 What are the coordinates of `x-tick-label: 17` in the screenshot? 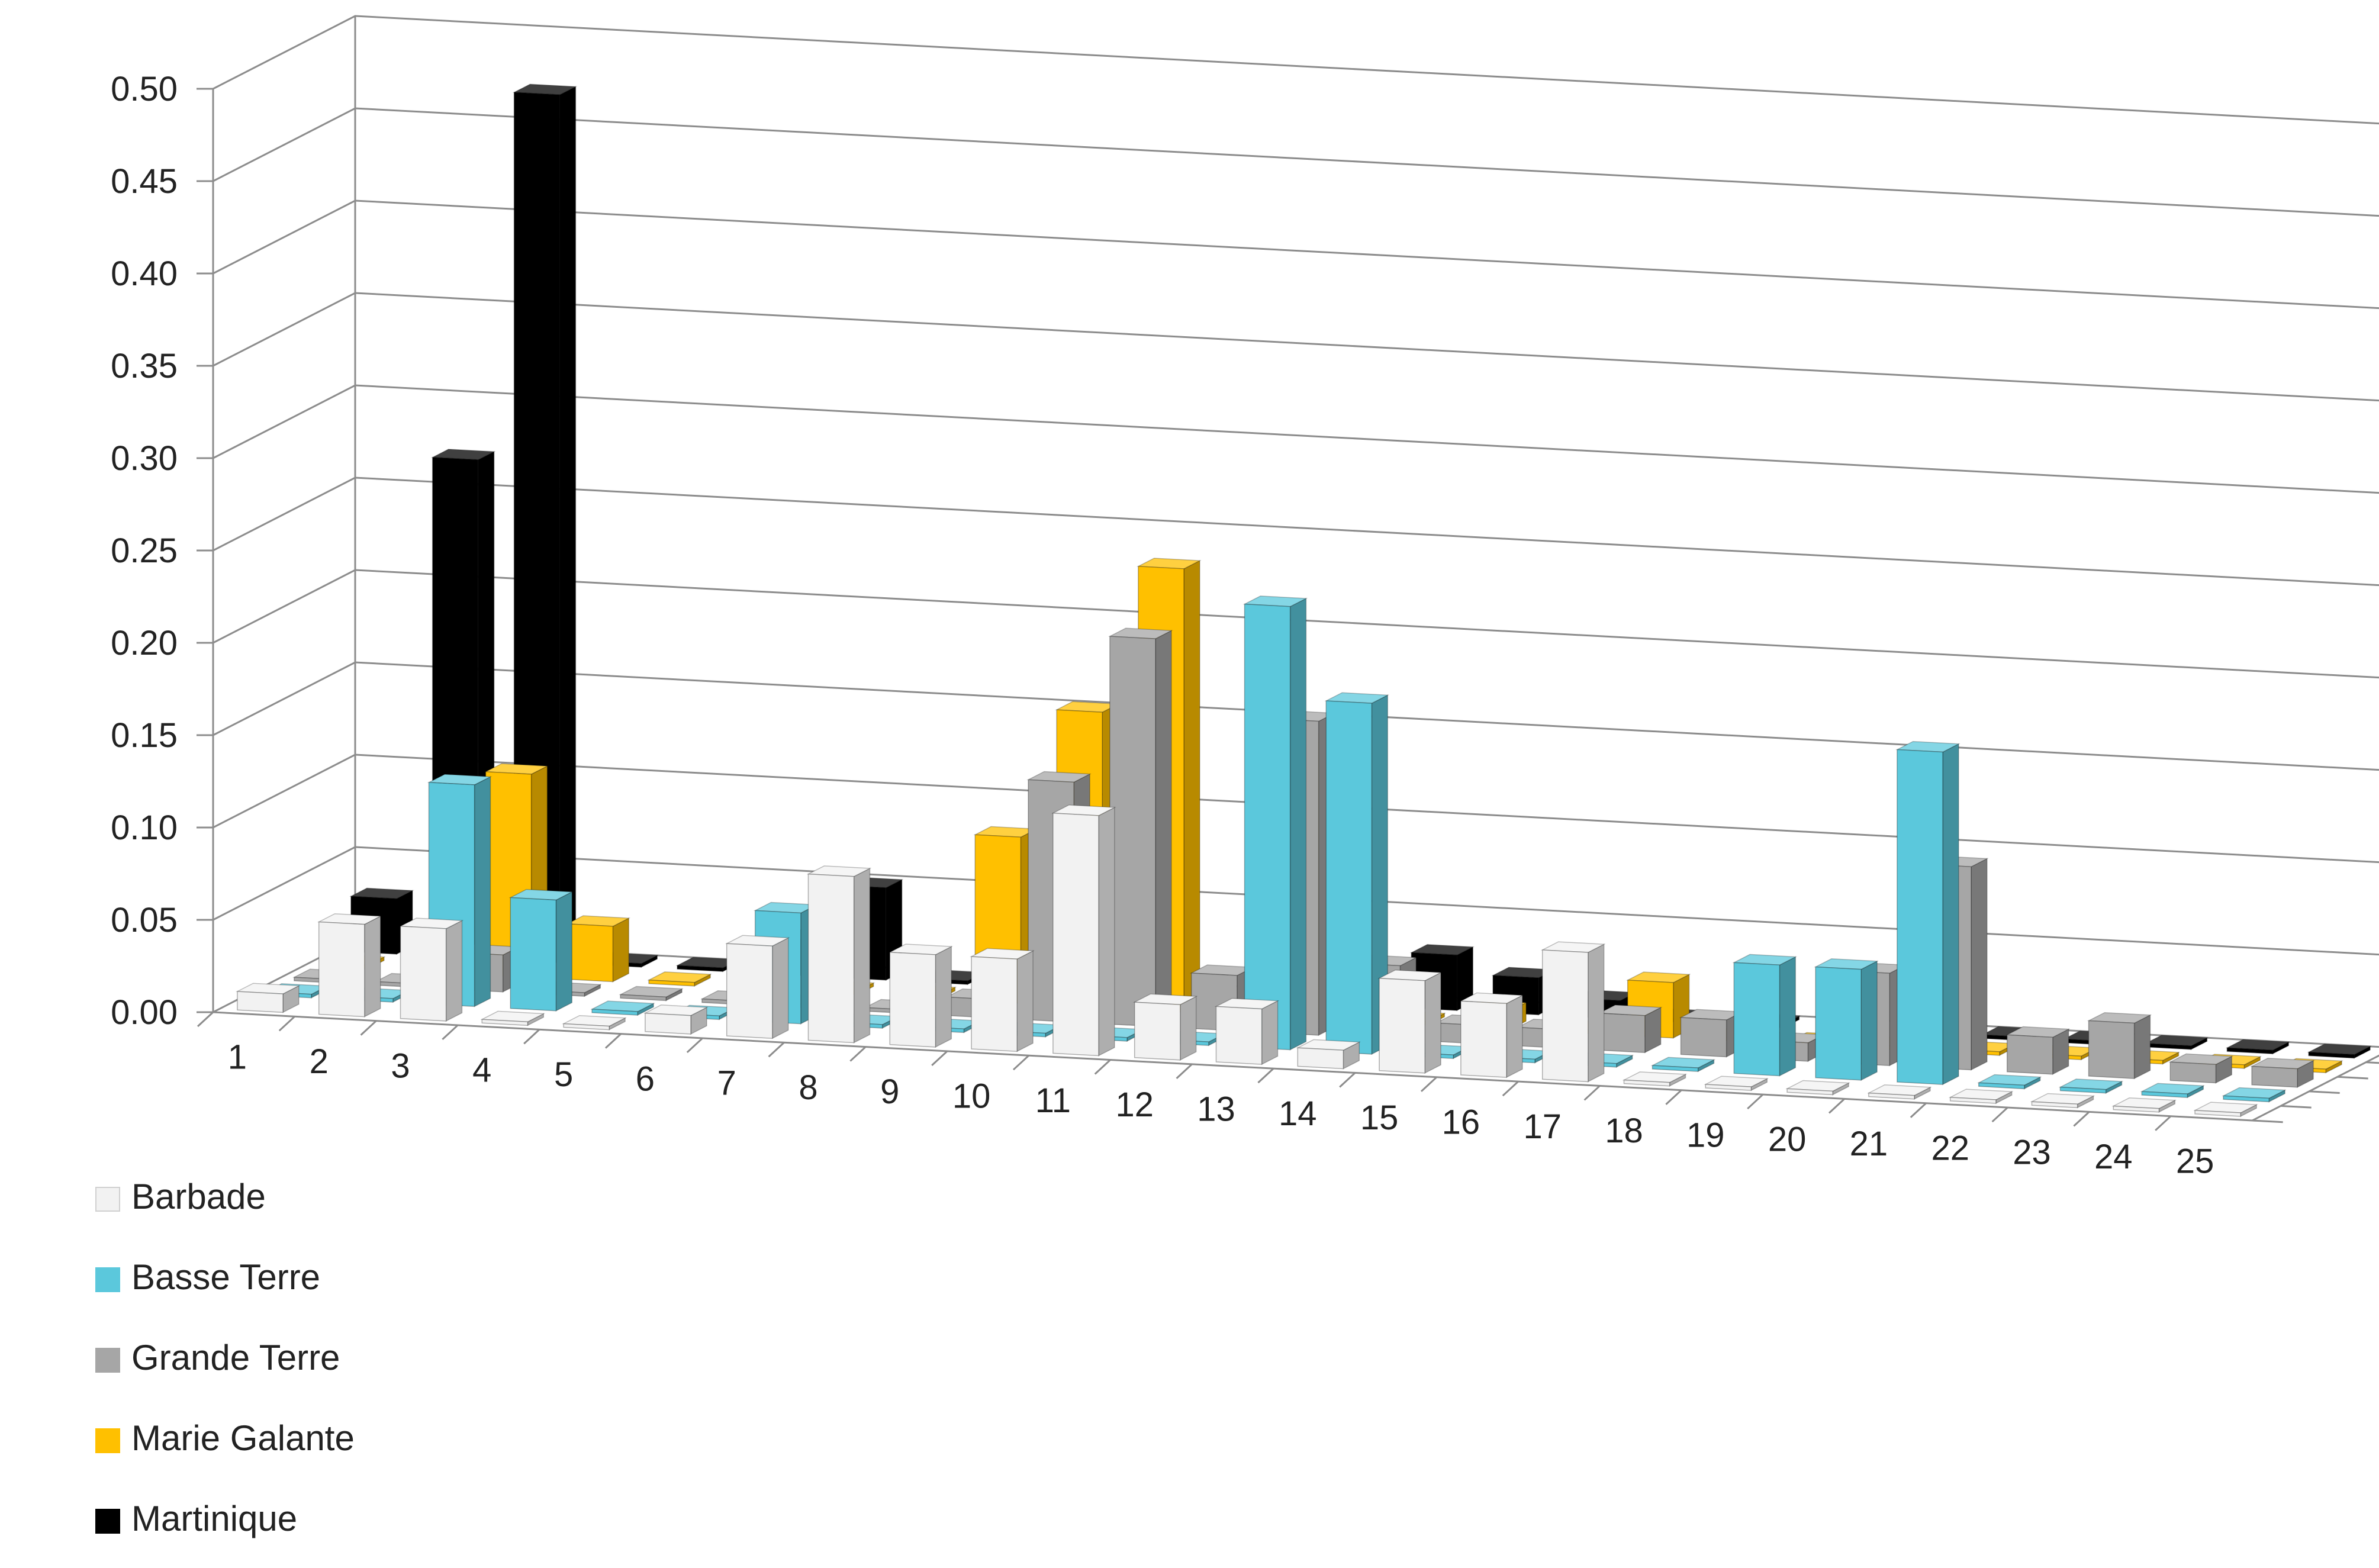 It's located at (1542, 1126).